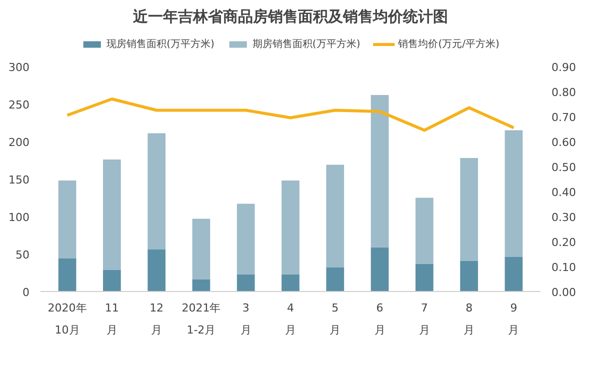 The height and width of the screenshot is (370, 611). What do you see at coordinates (564, 242) in the screenshot?
I see `y2-tick-label: 0.20` at bounding box center [564, 242].